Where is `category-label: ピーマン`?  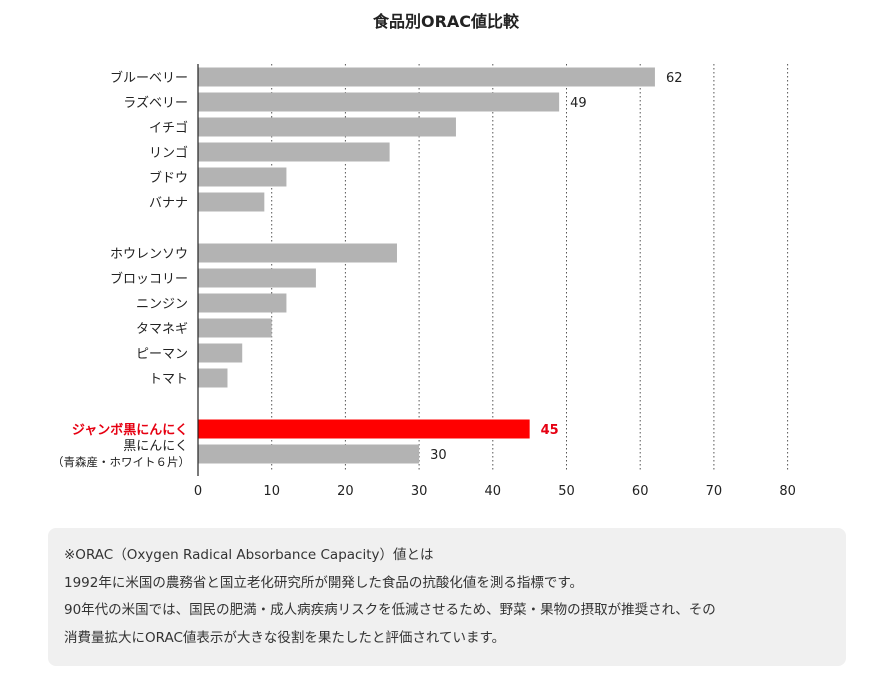
category-label: ピーマン is located at coordinates (162, 354).